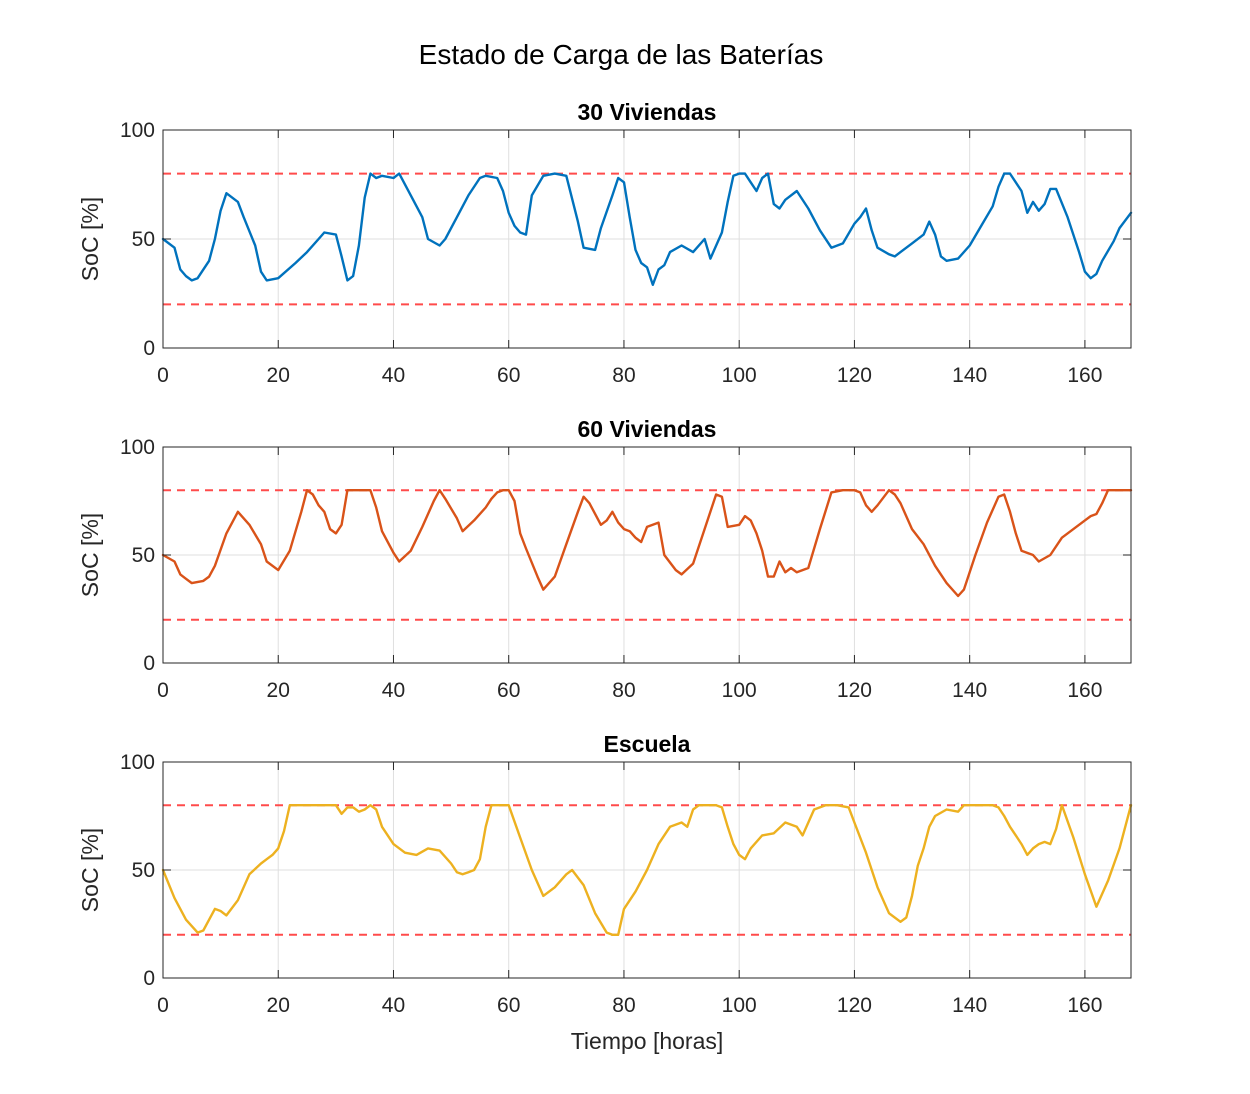 This screenshot has height=1094, width=1250. What do you see at coordinates (647, 429) in the screenshot?
I see `subplot-title: 60 Viviendas` at bounding box center [647, 429].